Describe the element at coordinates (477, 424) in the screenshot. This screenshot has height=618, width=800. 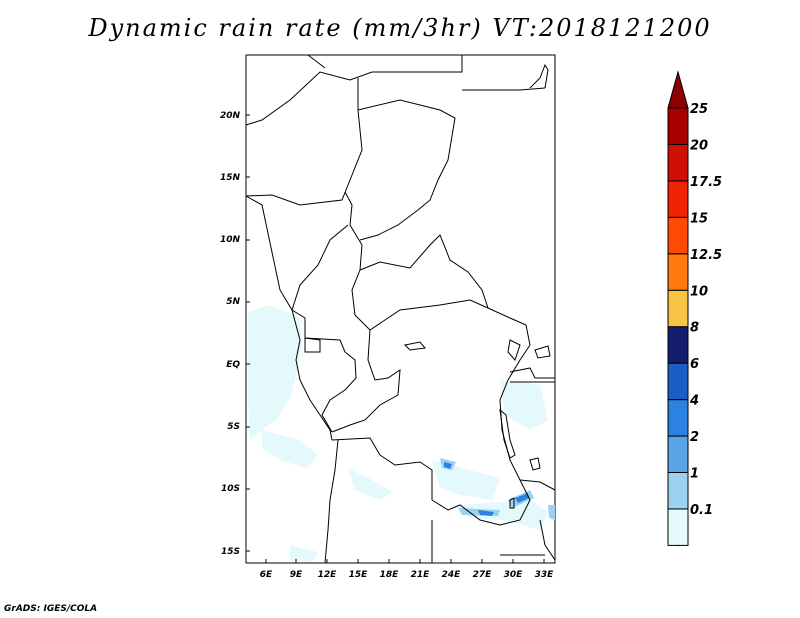
I see `lakes` at that location.